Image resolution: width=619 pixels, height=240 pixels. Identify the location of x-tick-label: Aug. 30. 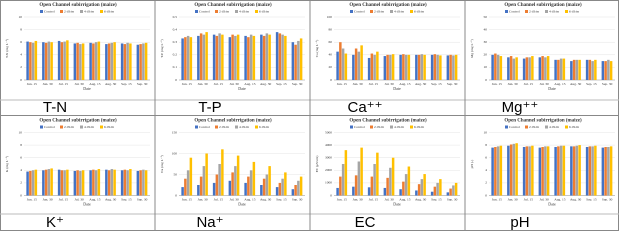
(266, 84).